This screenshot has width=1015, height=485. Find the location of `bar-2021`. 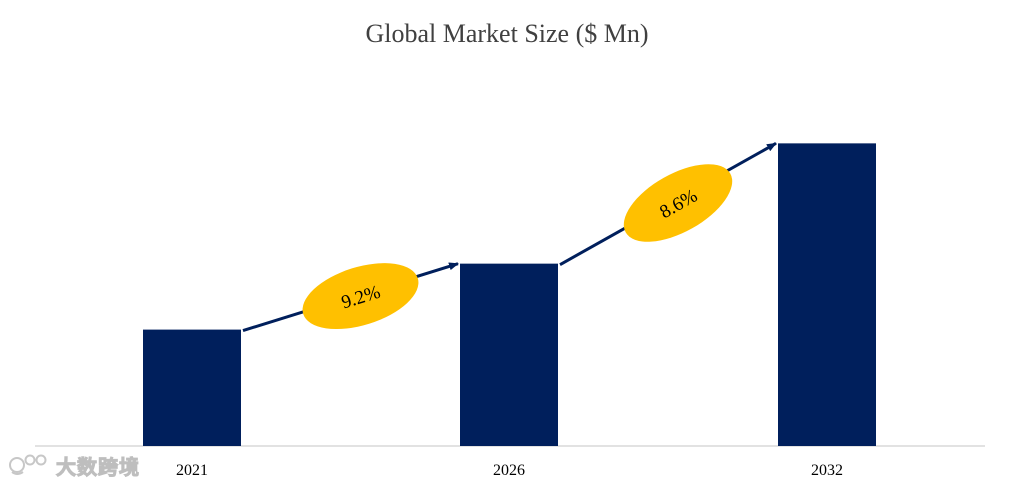

bar-2021 is located at coordinates (192, 387).